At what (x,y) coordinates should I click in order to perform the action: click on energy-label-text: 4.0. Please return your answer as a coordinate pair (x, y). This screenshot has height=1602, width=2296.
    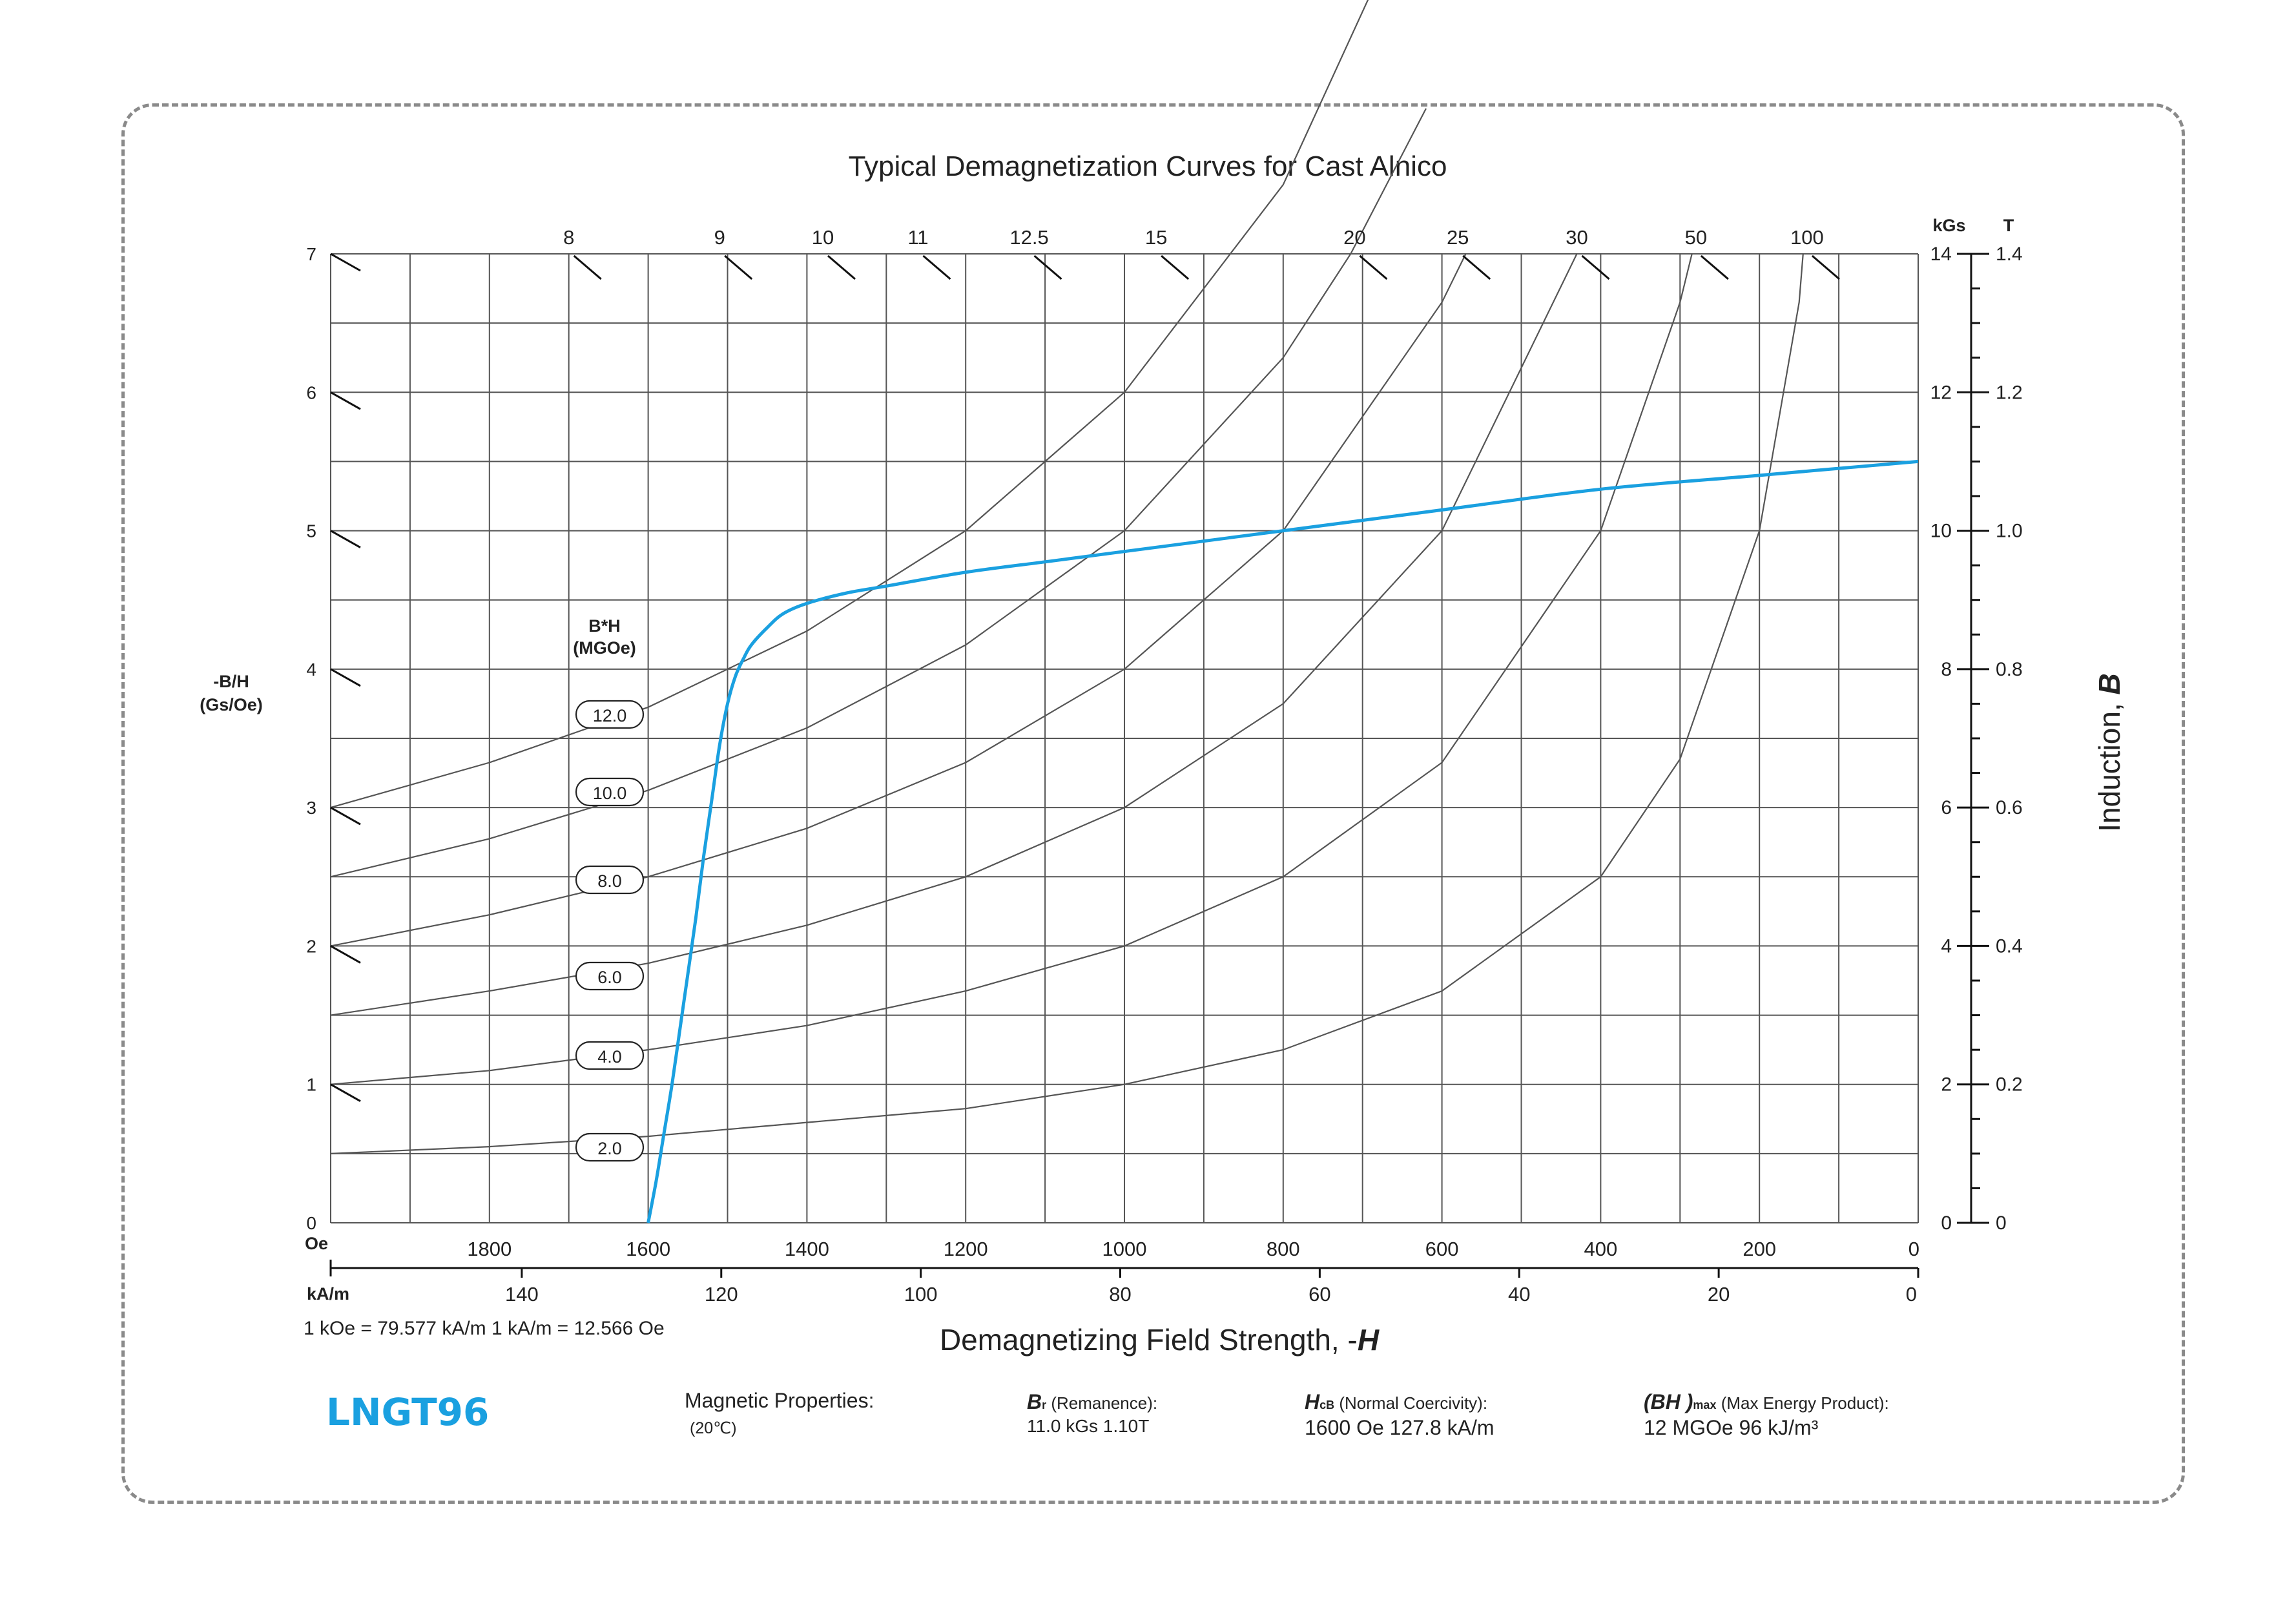
    Looking at the image, I should click on (609, 1056).